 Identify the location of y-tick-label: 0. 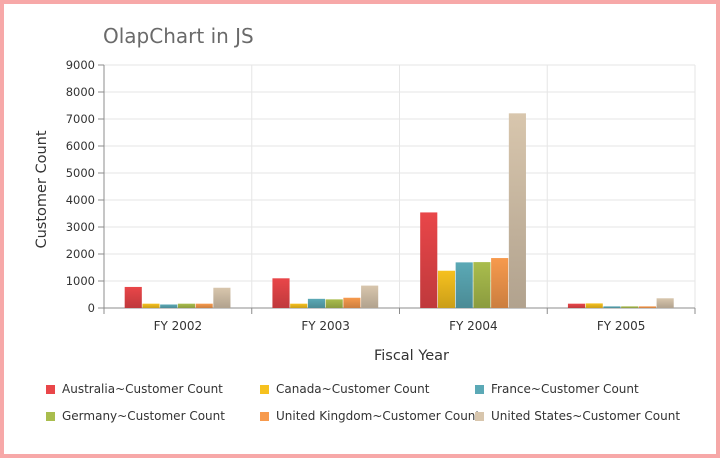
(91, 308).